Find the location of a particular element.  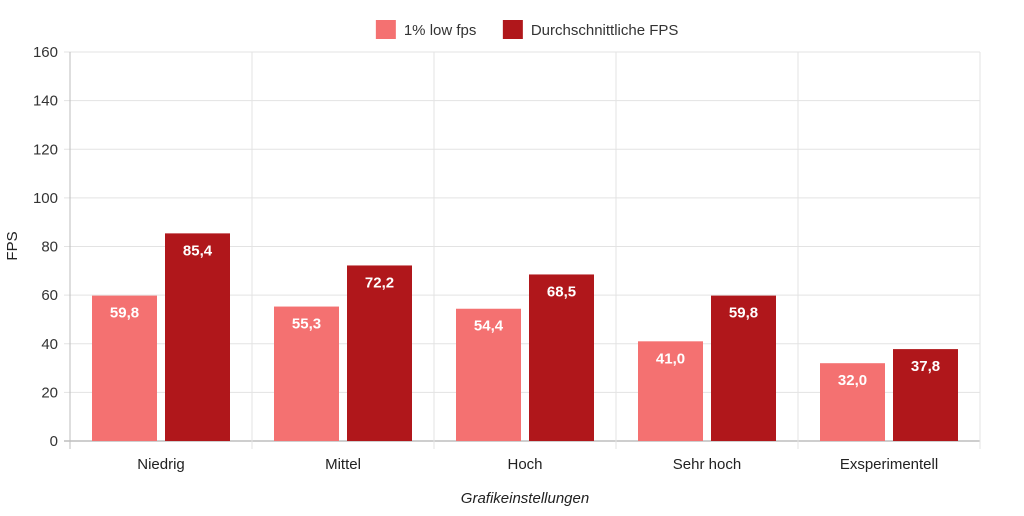

legend-label: Durchschnittliche FPS is located at coordinates (605, 30).